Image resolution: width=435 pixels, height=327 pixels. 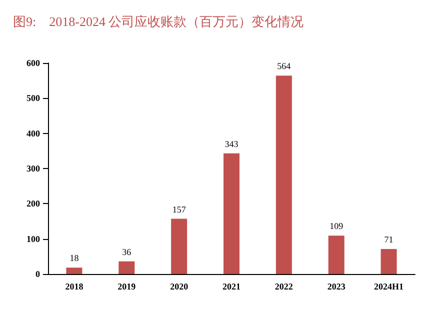 What do you see at coordinates (336, 287) in the screenshot?
I see `x-tick-label: 2023` at bounding box center [336, 287].